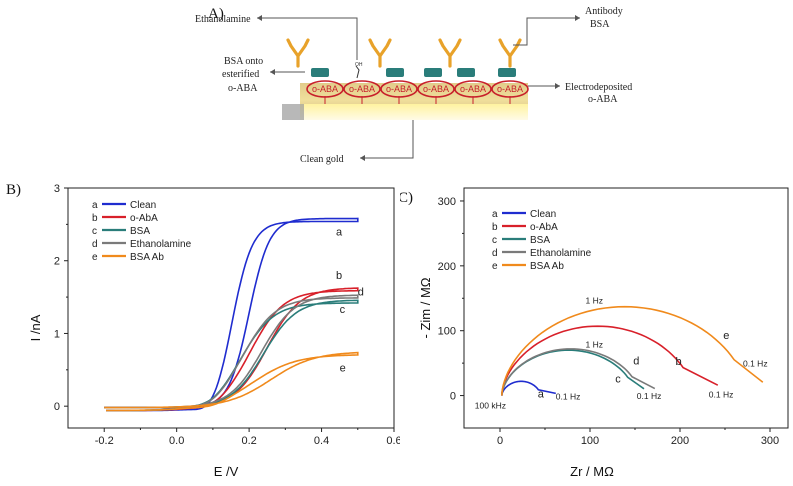 Image resolution: width=793 pixels, height=486 pixels. What do you see at coordinates (357, 72) in the screenshot?
I see `ethanolamine-chain` at bounding box center [357, 72].